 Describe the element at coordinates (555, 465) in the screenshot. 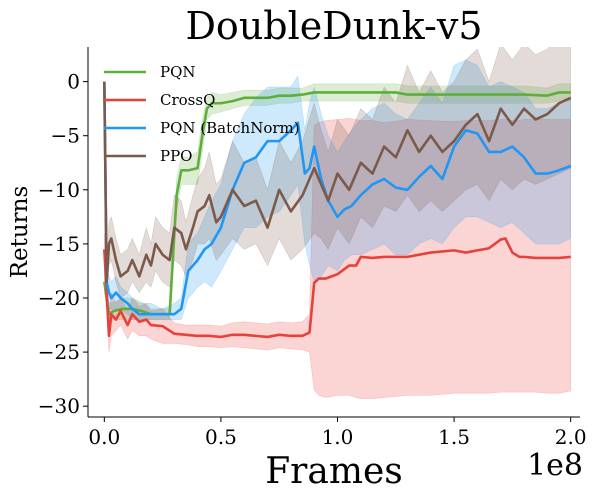

I see `x-axis-offset-label: 1e8` at that location.